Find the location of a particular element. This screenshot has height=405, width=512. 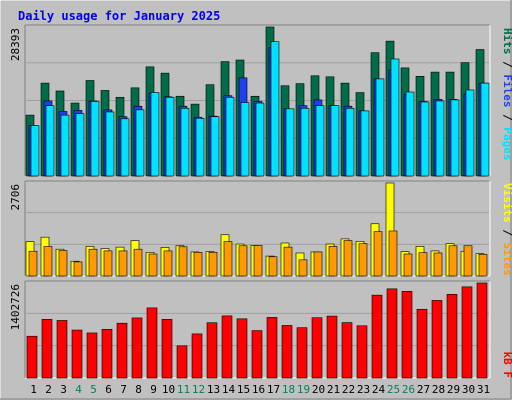

x-tick-label: 5 is located at coordinates (93, 389).